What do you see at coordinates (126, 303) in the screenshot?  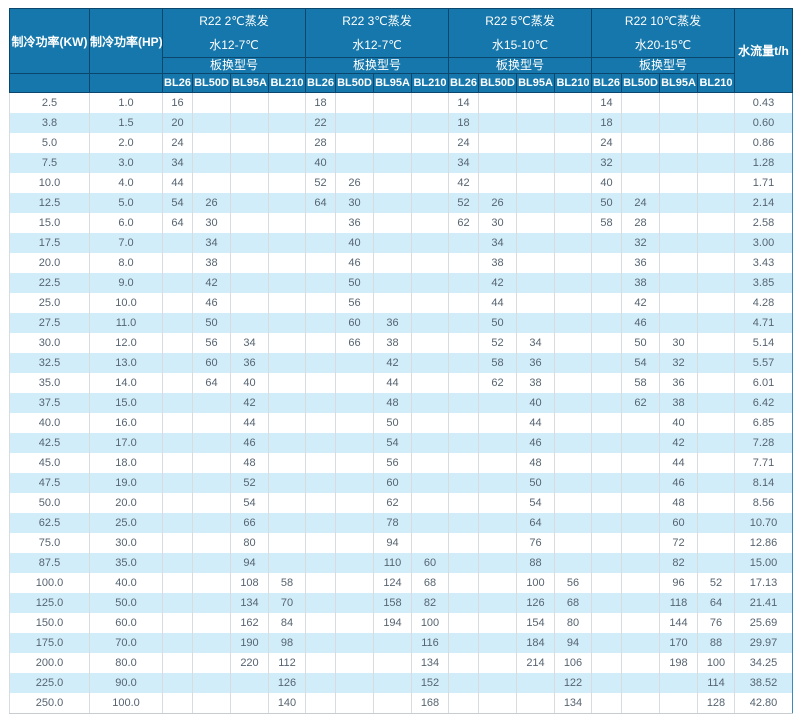 I see `cell-power-hp: 10.0` at bounding box center [126, 303].